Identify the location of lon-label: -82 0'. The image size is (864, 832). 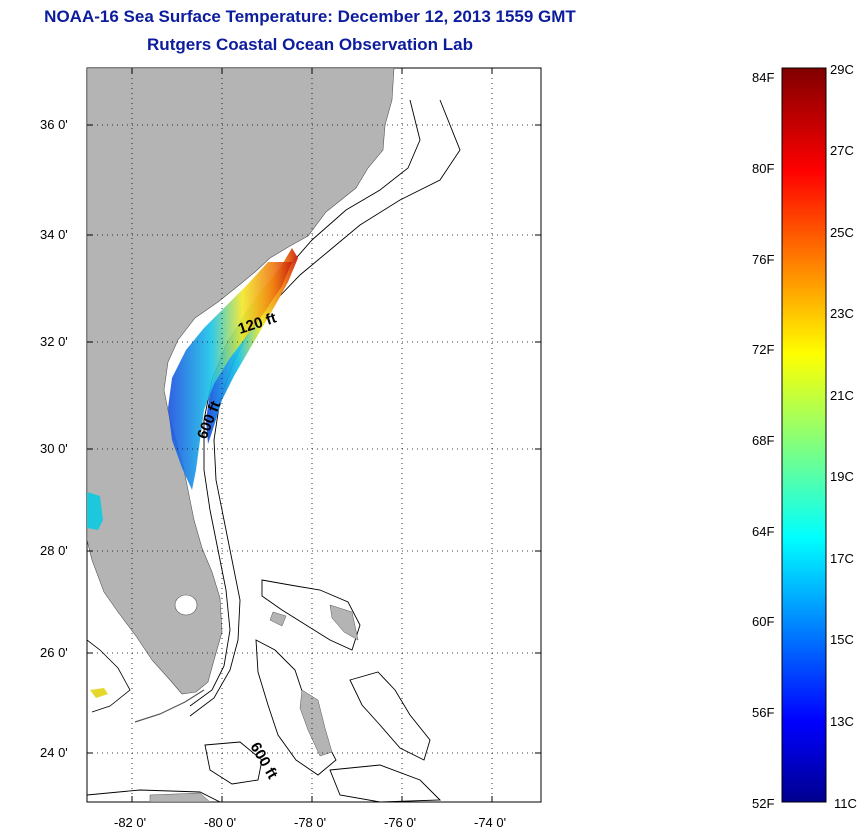
(130, 822).